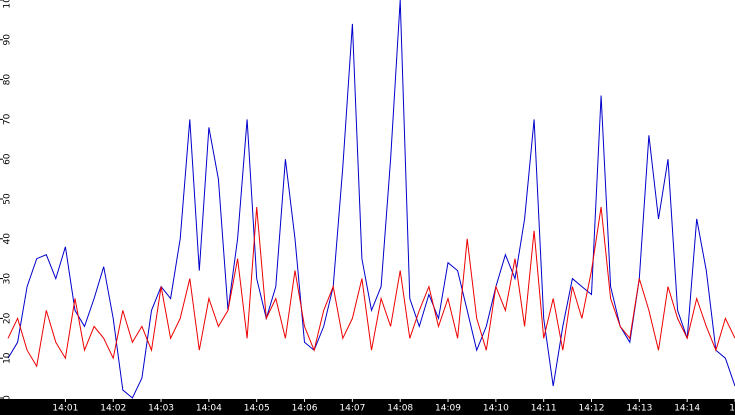 The height and width of the screenshot is (415, 735). I want to click on x-tick-label: 14:13, so click(639, 409).